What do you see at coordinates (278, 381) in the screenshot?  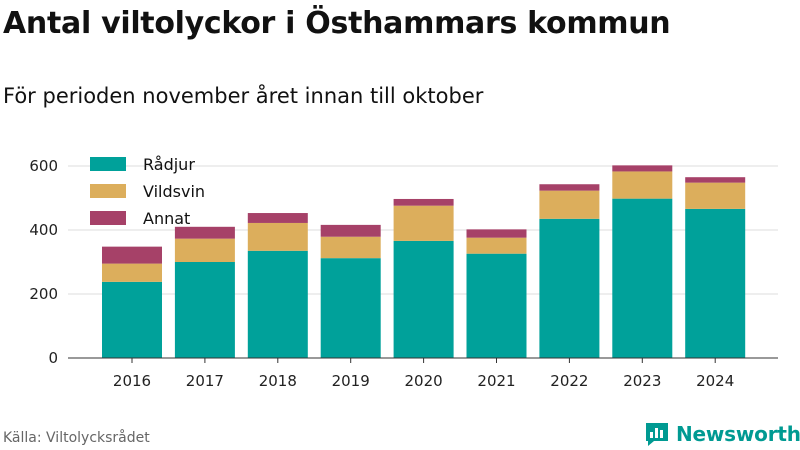 I see `x-tick-label: 2018` at bounding box center [278, 381].